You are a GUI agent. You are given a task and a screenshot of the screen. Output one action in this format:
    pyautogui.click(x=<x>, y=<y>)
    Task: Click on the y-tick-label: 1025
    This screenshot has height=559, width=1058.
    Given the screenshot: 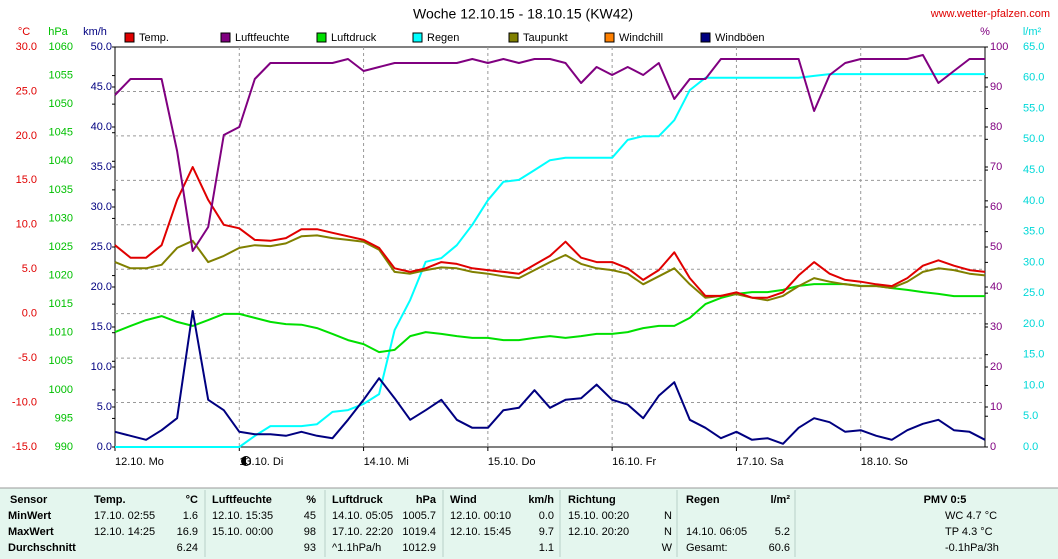 What is the action you would take?
    pyautogui.click(x=61, y=247)
    